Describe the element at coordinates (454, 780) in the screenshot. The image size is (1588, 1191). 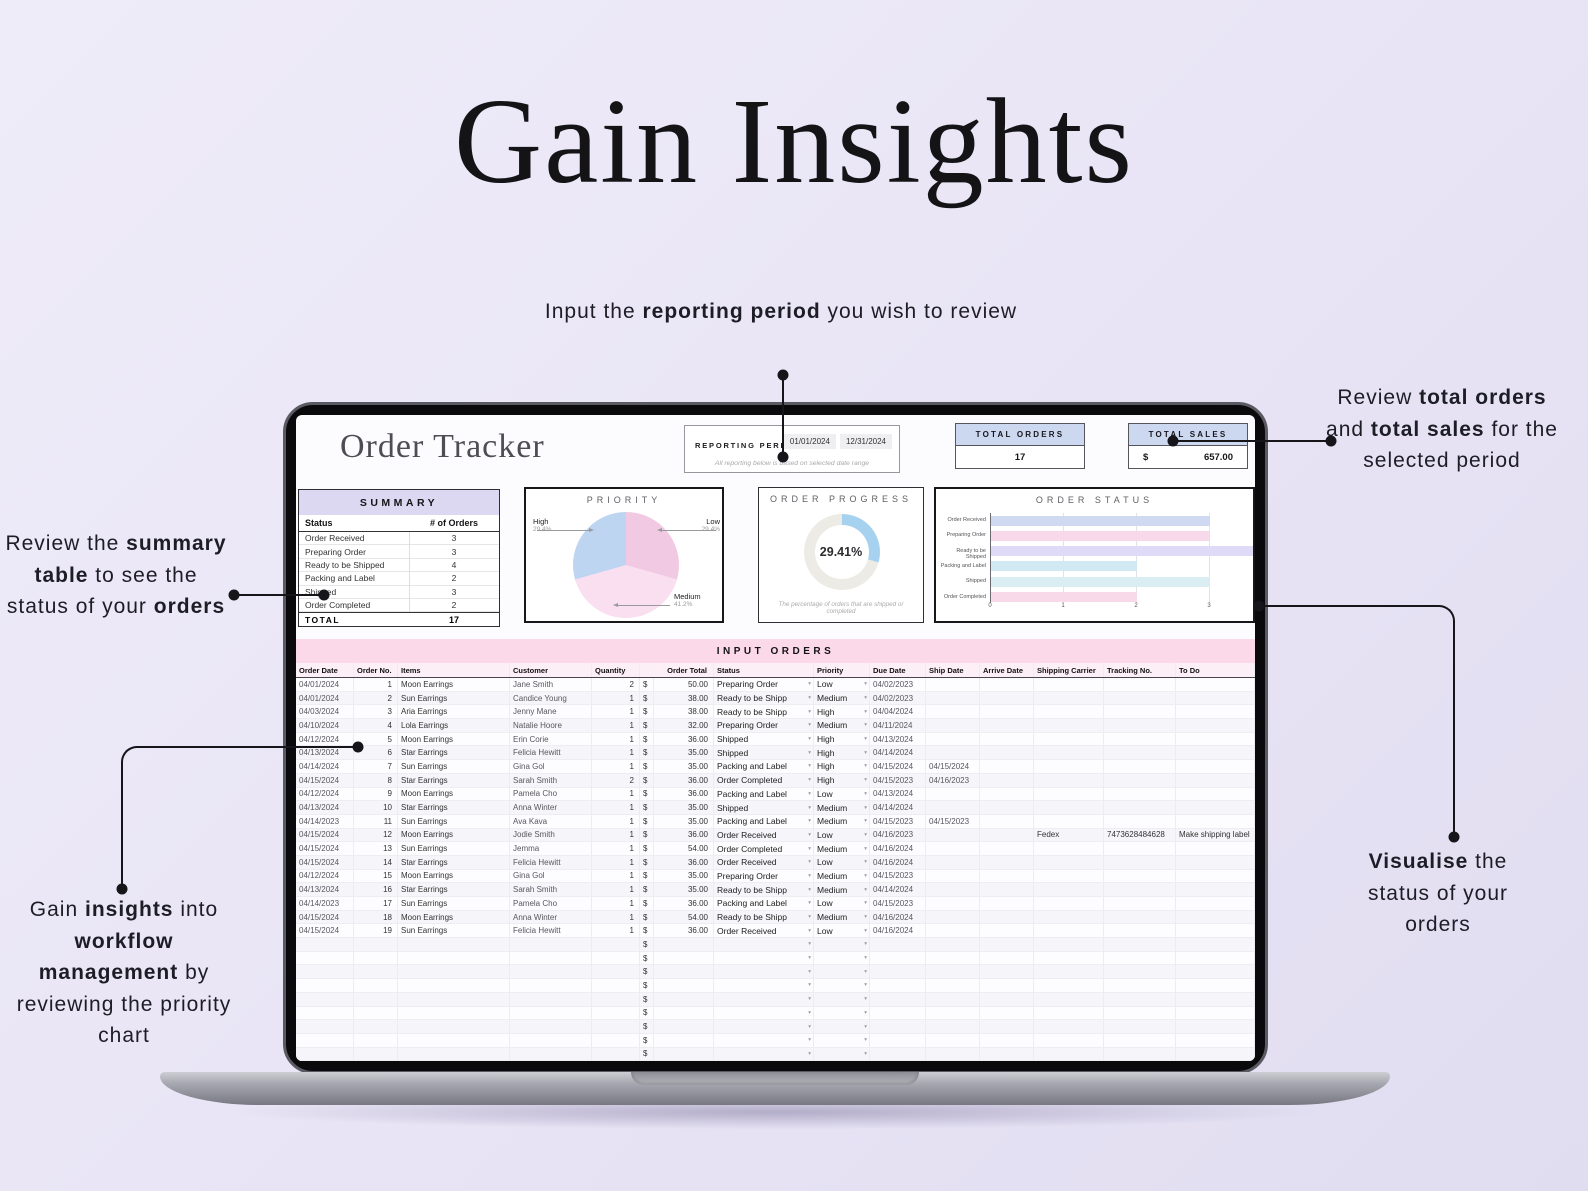
I see `orders-cell: Star Earrings` at that location.